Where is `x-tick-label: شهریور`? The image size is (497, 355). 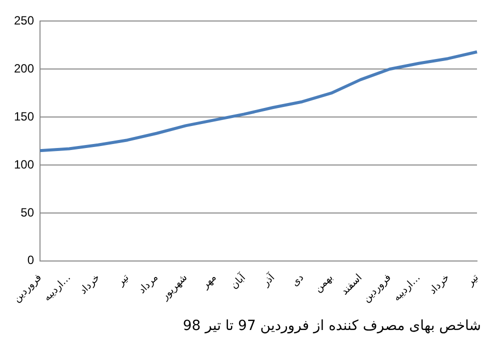
x-tick-label: شهریور is located at coordinates (174, 287).